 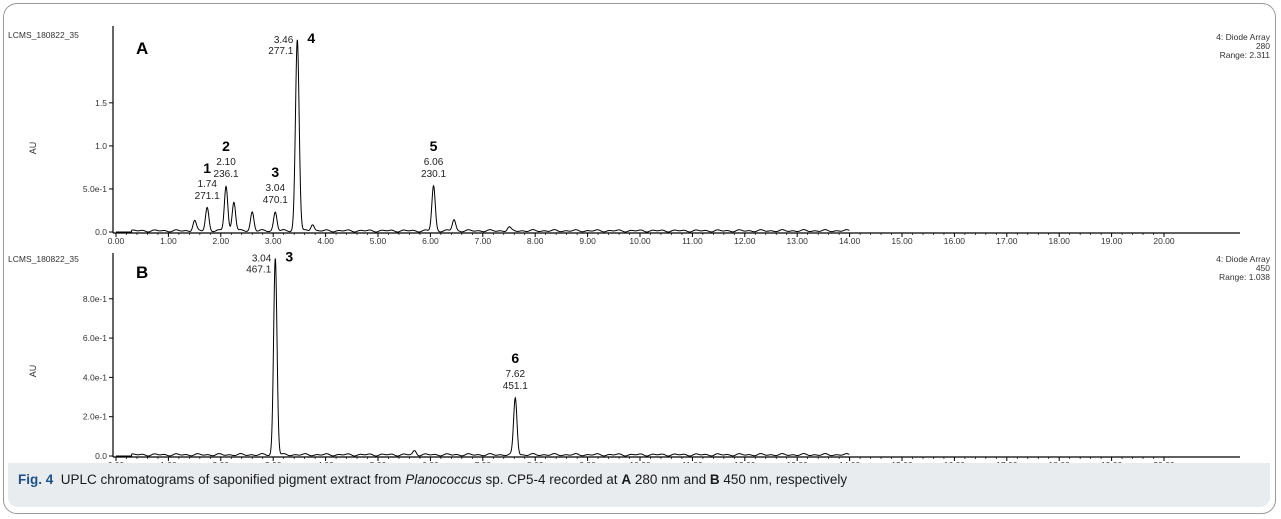 What do you see at coordinates (275, 200) in the screenshot?
I see `peak-mz-label: 470.1` at bounding box center [275, 200].